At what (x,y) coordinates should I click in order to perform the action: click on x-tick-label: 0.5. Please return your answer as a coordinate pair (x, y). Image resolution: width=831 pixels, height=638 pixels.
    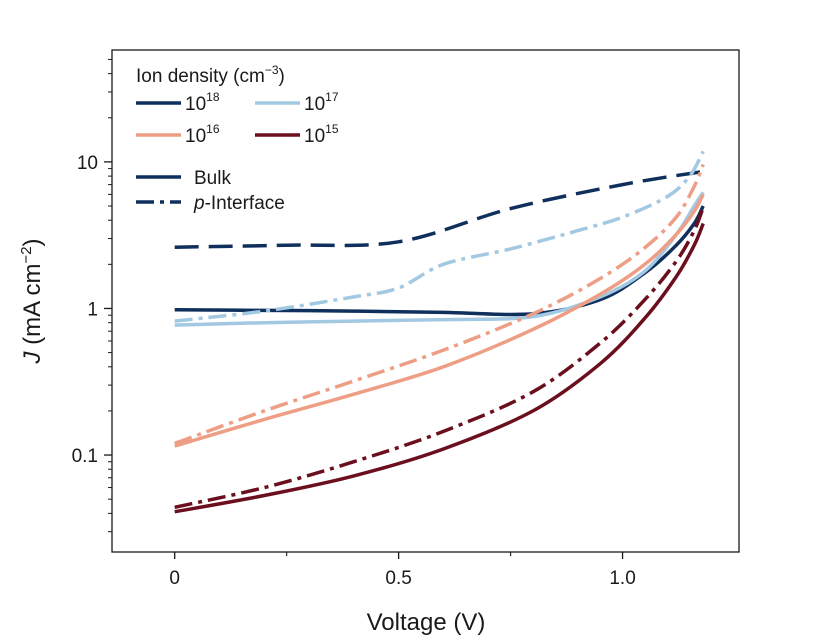
    Looking at the image, I should click on (398, 578).